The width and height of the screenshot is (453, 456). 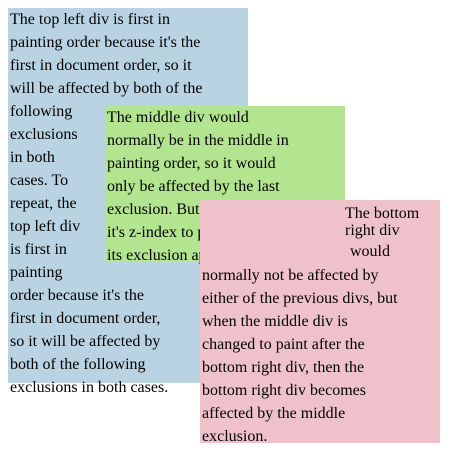 I want to click on bottom-right-line: right div, so click(x=372, y=230).